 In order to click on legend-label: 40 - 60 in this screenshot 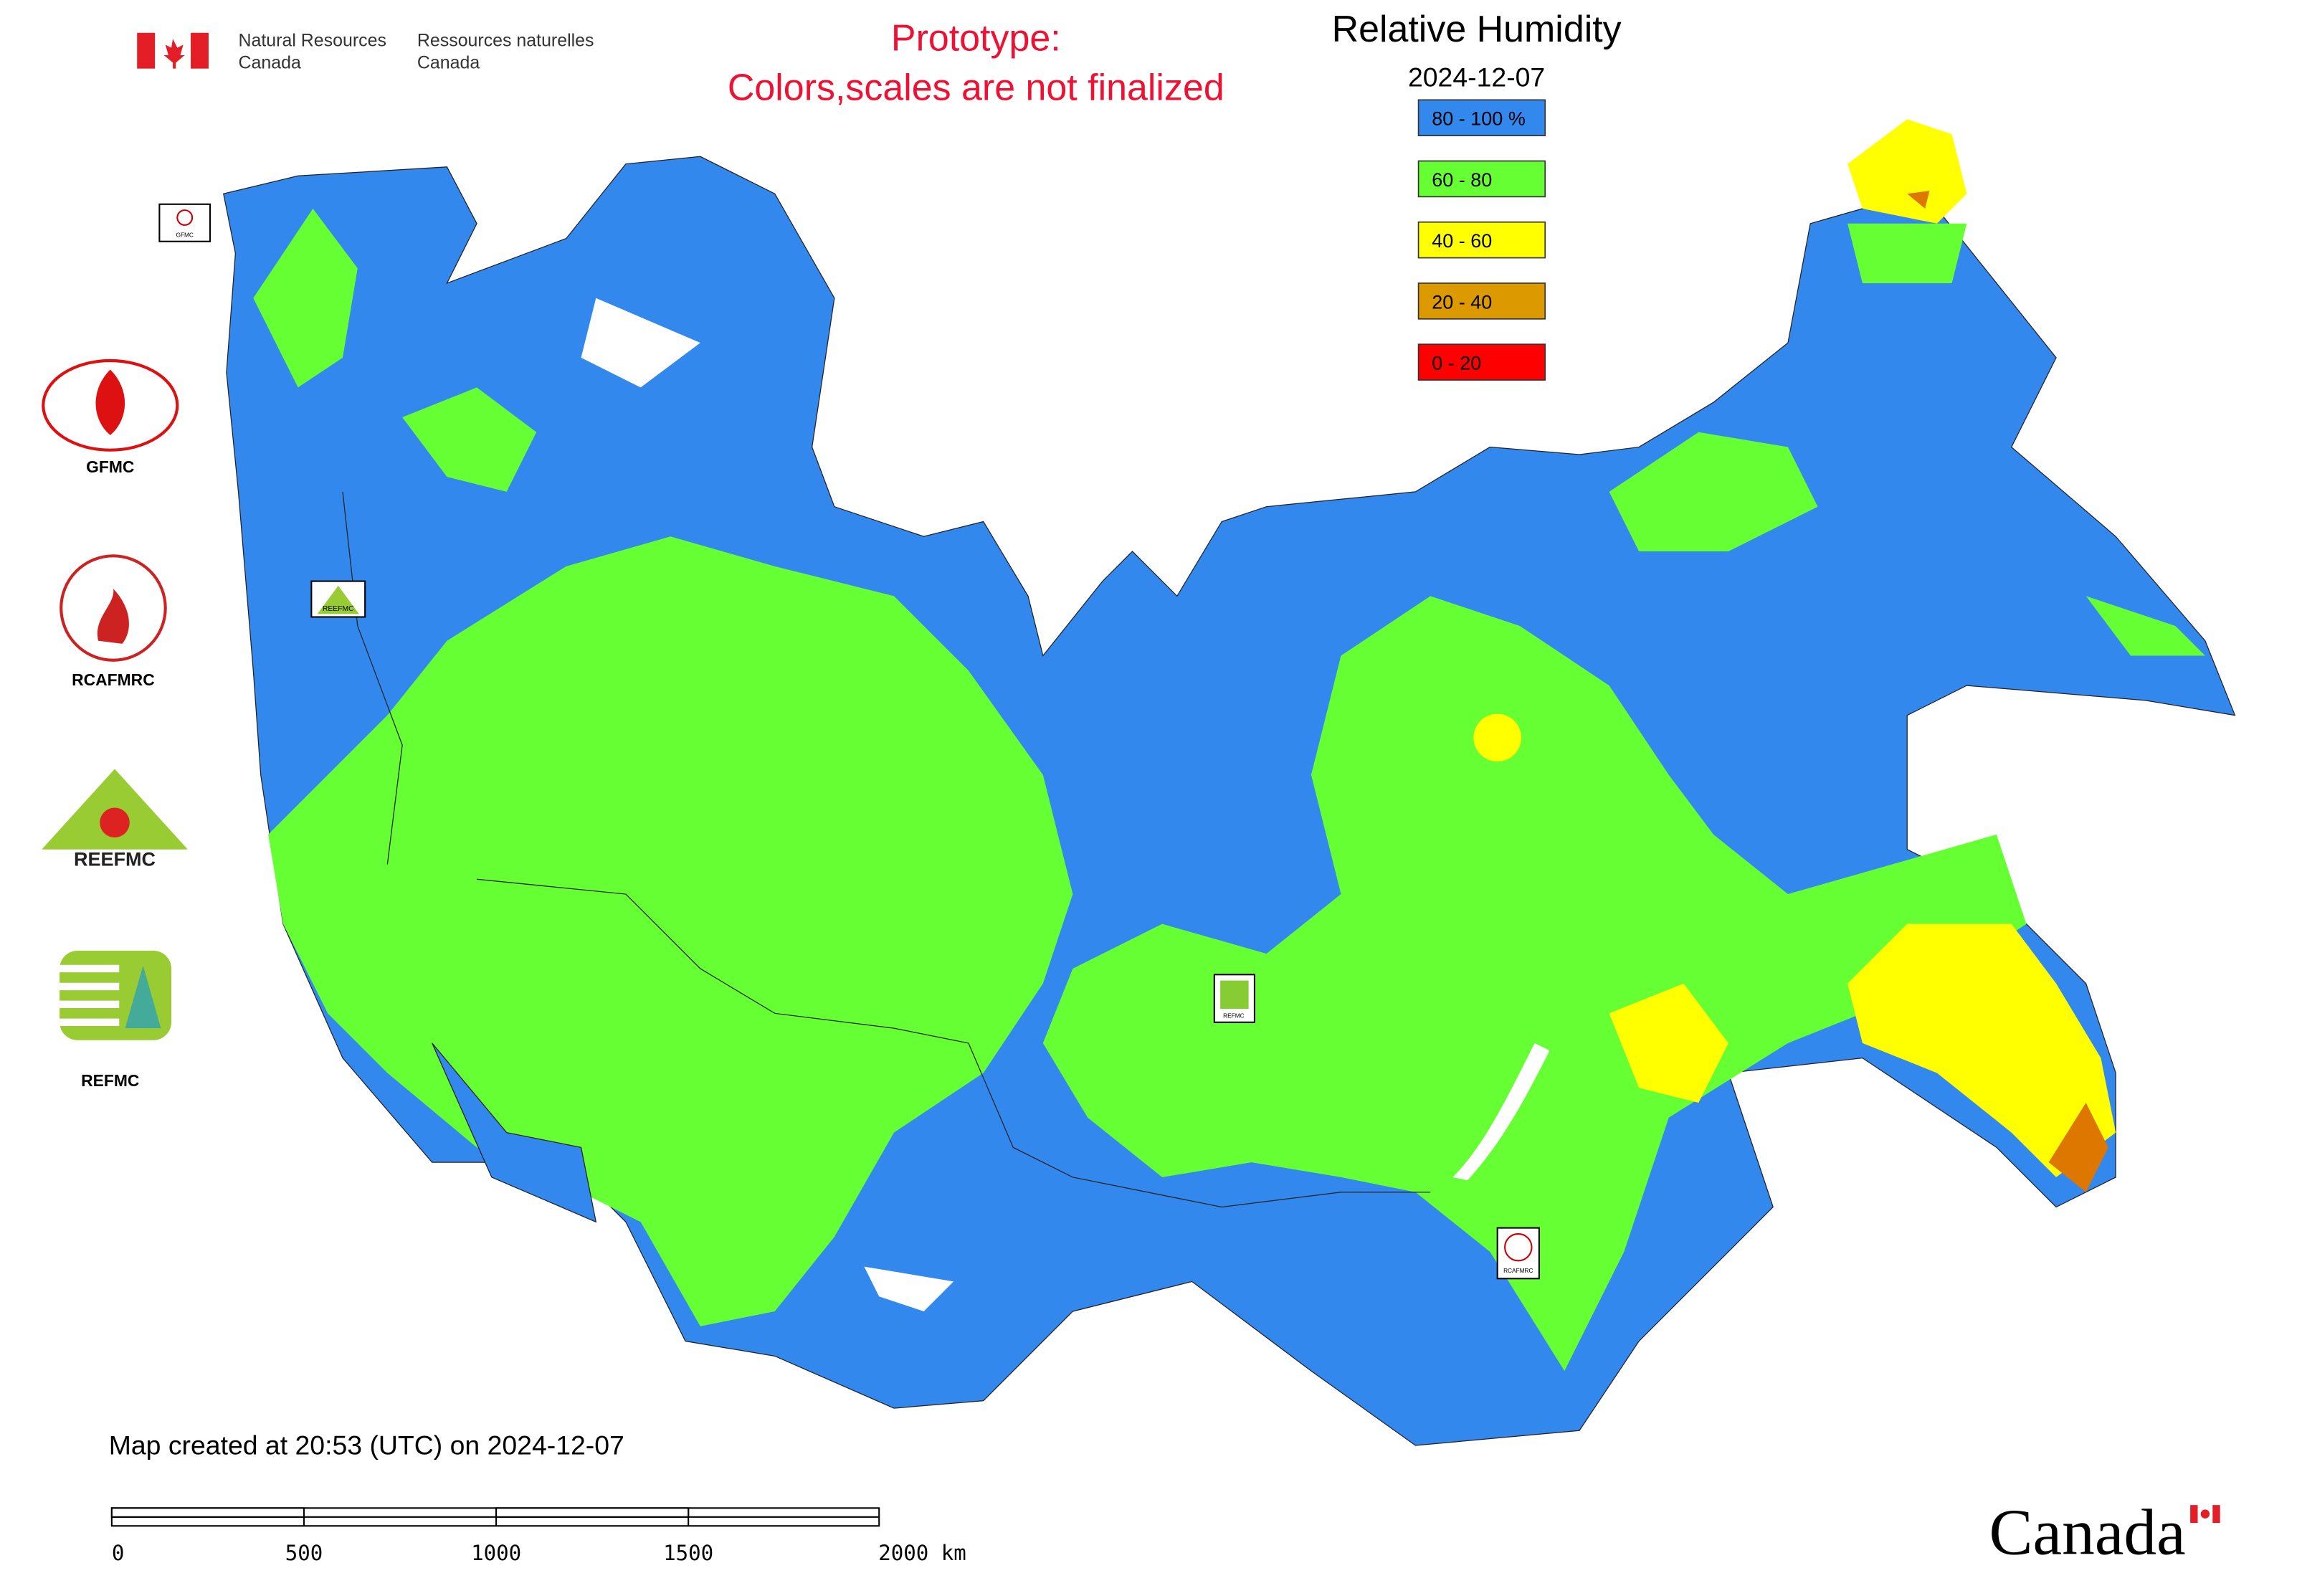, I will do `click(1462, 241)`.